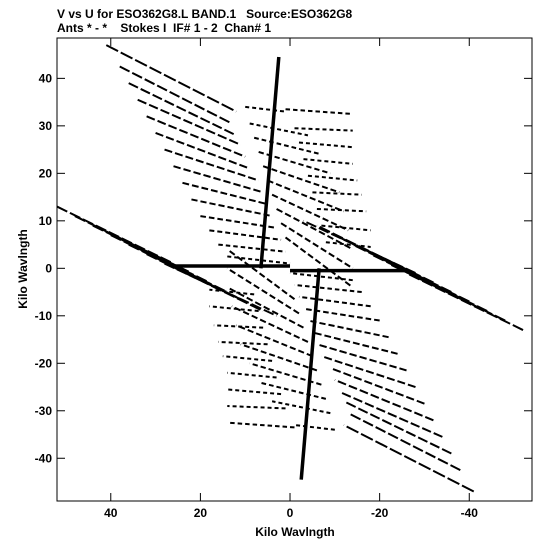 The image size is (540, 547). What do you see at coordinates (380, 513) in the screenshot?
I see `x-tick-label: -20` at bounding box center [380, 513].